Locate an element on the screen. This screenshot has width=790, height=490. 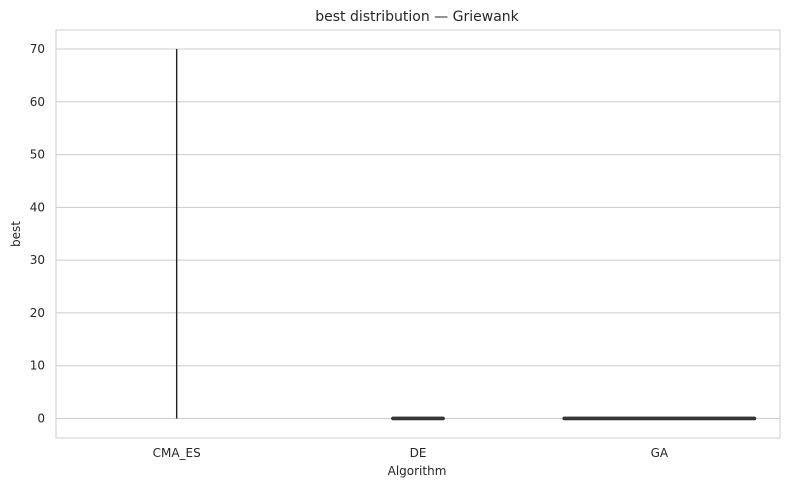
x-tick-label: CMA_ES is located at coordinates (177, 453).